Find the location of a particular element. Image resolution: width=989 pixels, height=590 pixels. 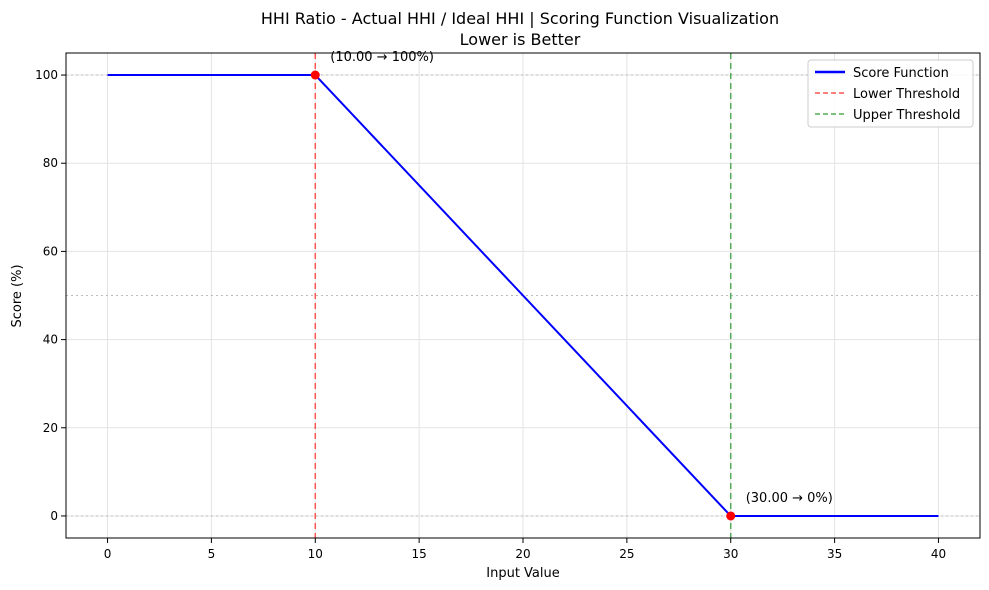

x-tick-label: 0 is located at coordinates (108, 554).